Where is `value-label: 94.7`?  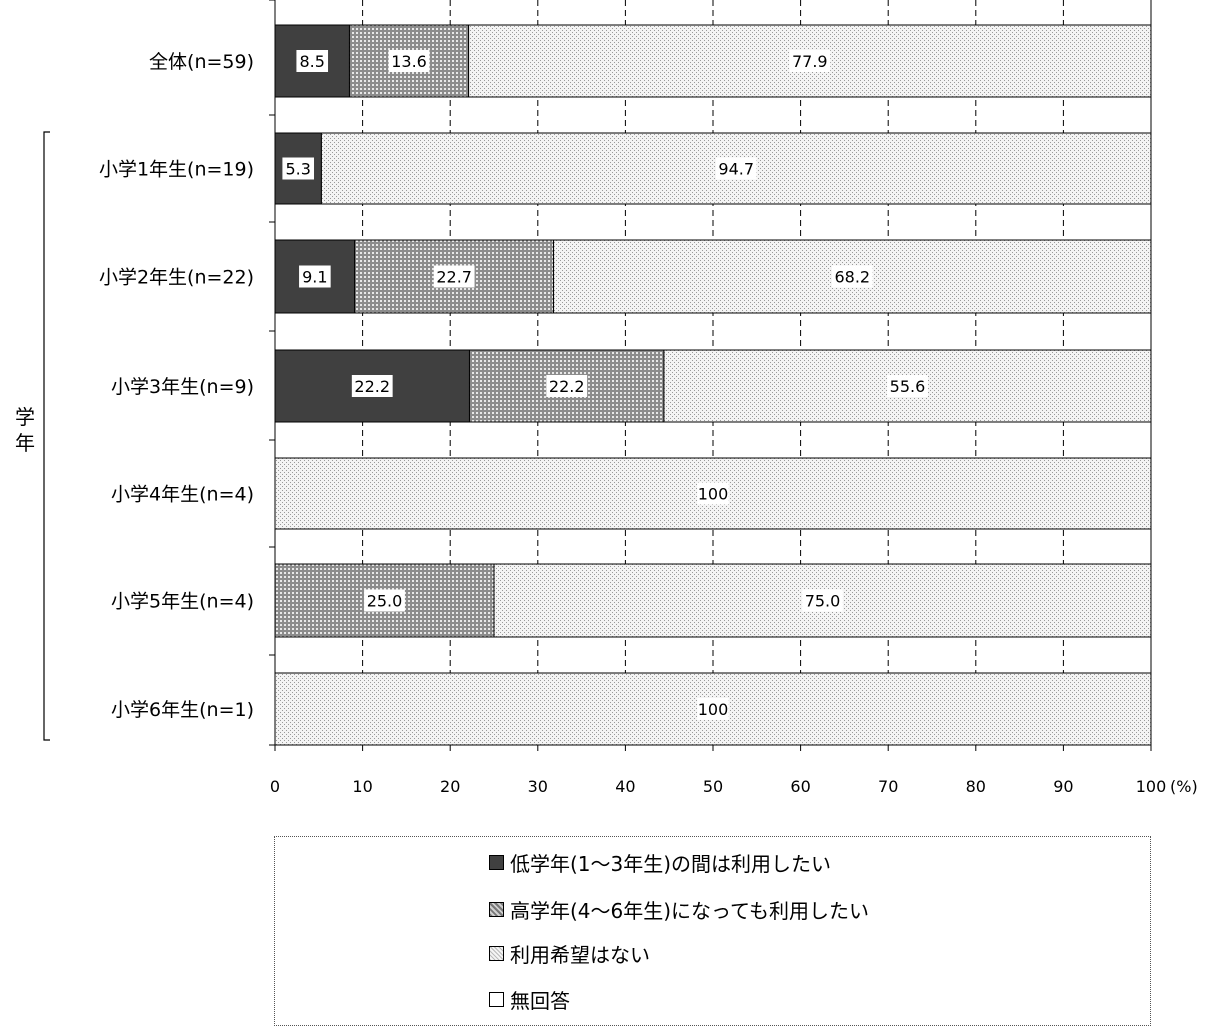
value-label: 94.7 is located at coordinates (736, 169).